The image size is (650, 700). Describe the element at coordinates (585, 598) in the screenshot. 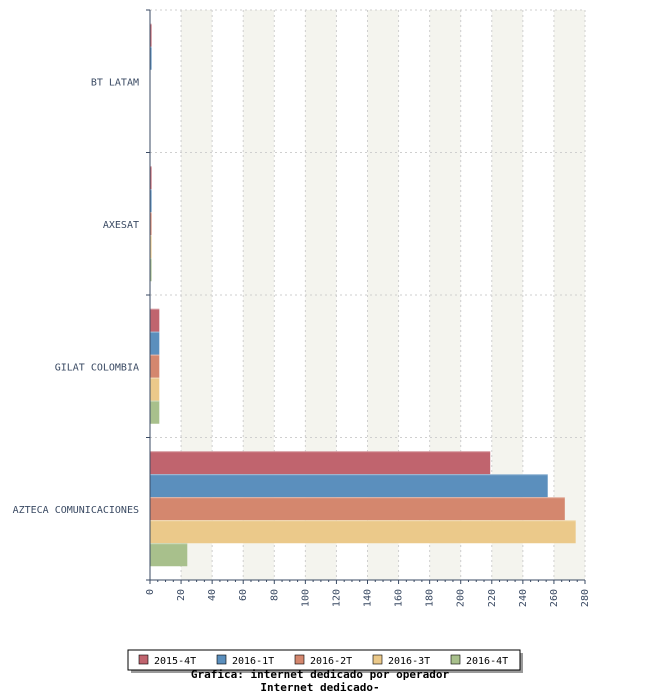

I see `x-tick-label: 280` at that location.